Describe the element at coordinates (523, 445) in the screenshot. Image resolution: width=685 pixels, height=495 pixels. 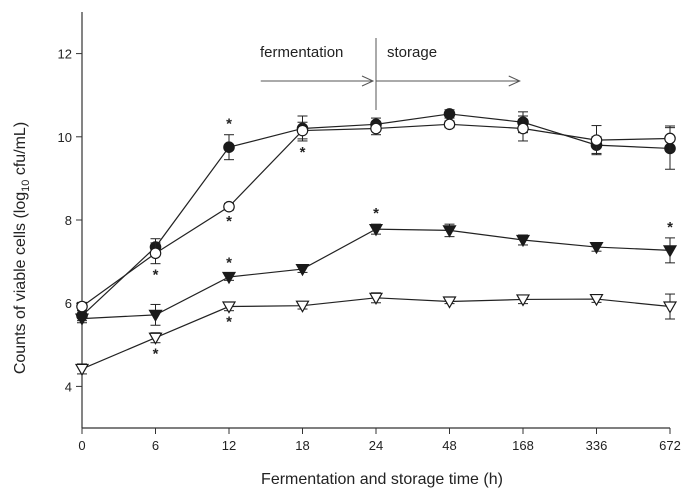
I see `x-tick-label: 168` at that location.